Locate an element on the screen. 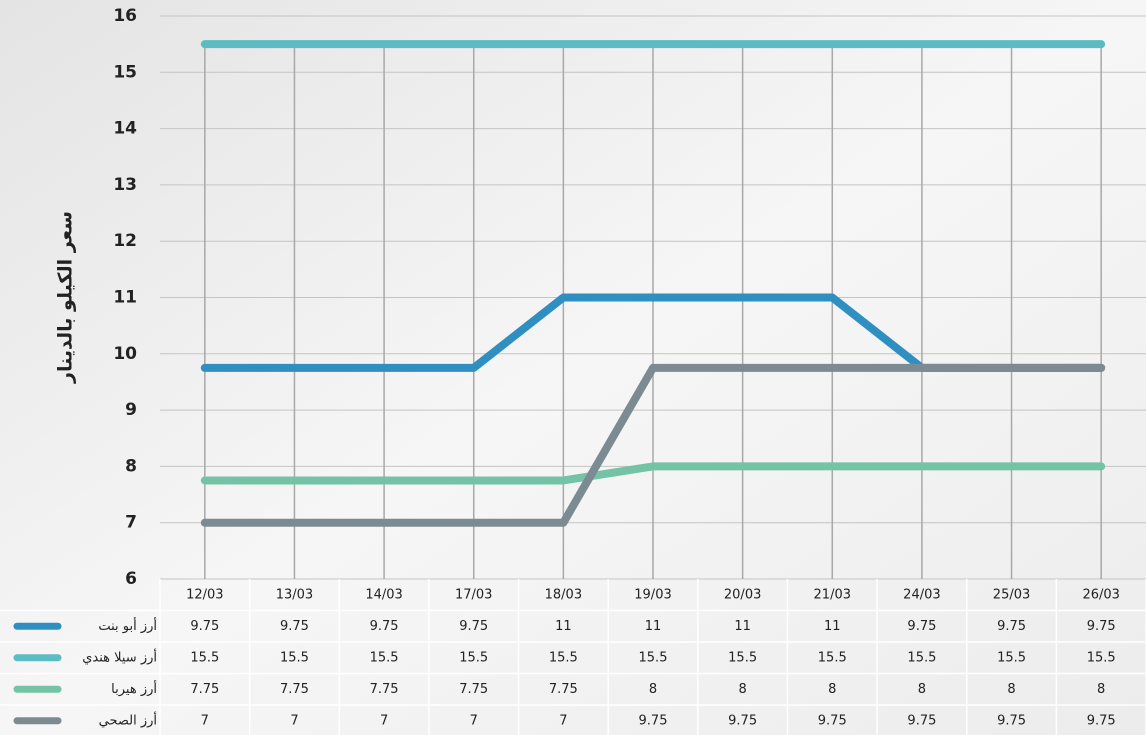 The height and width of the screenshot is (735, 1146). x-tick-label: 25/03 is located at coordinates (1011, 594).